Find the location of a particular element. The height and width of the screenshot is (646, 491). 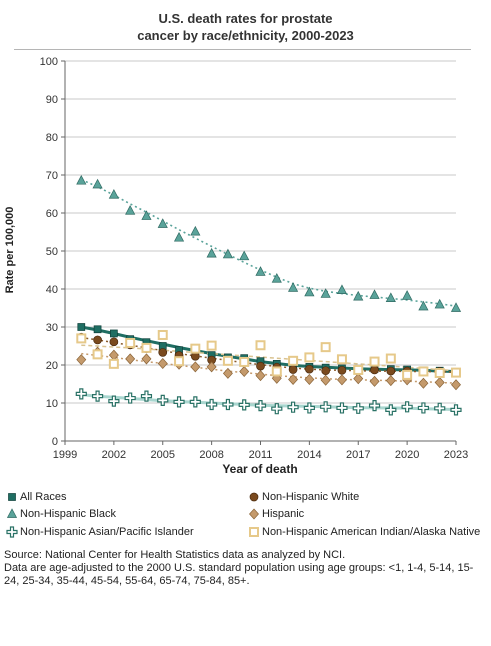

x-tick-label: 2023 is located at coordinates (456, 455).